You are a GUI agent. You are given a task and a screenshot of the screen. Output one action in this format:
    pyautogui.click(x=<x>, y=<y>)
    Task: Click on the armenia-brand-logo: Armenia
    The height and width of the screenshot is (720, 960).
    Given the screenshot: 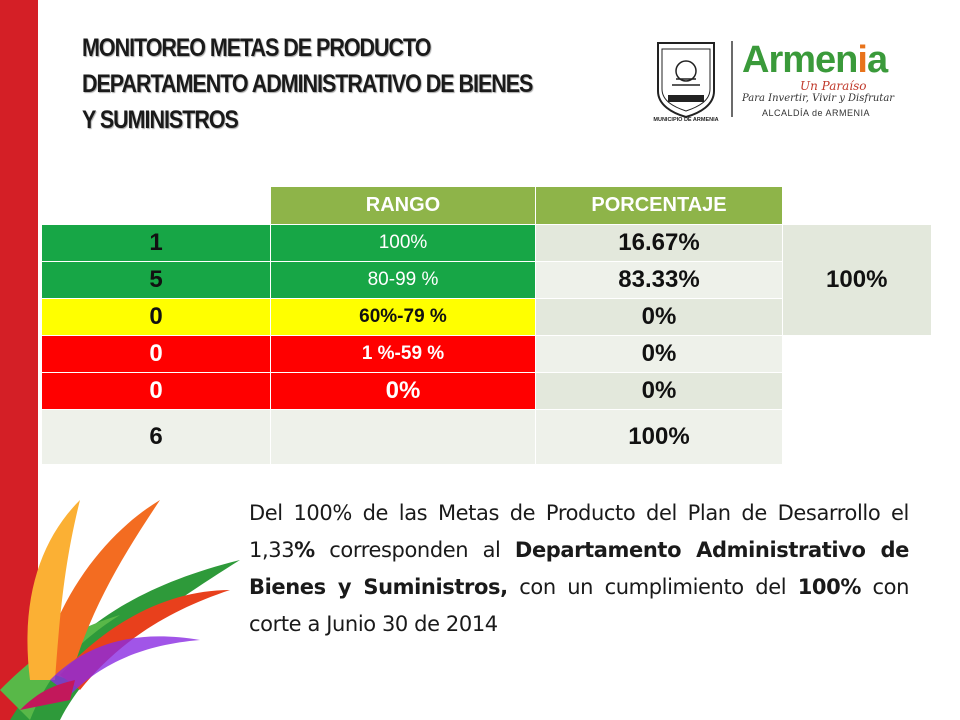 What is the action you would take?
    pyautogui.click(x=815, y=60)
    